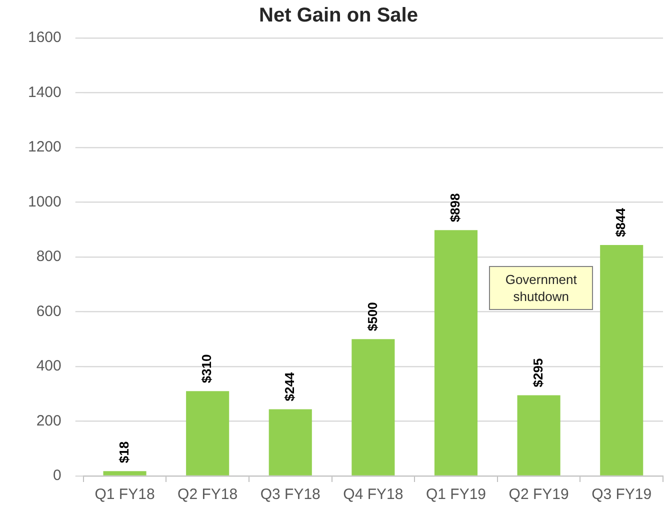 The width and height of the screenshot is (667, 512). Describe the element at coordinates (372, 317) in the screenshot. I see `data-label: $500` at that location.